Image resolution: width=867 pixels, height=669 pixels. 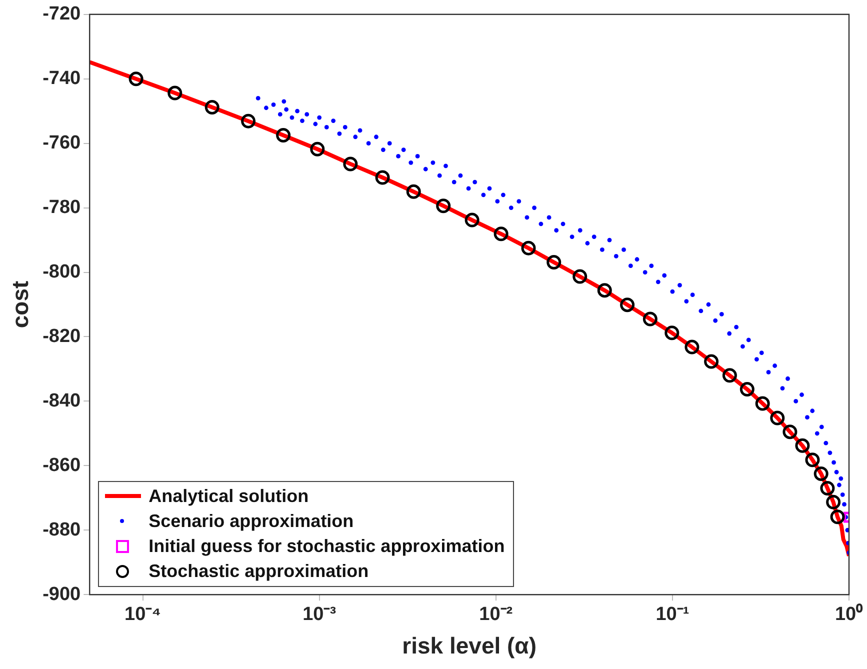 What do you see at coordinates (143, 615) in the screenshot?
I see `x-tick-label: 10⁻⁴` at bounding box center [143, 615].